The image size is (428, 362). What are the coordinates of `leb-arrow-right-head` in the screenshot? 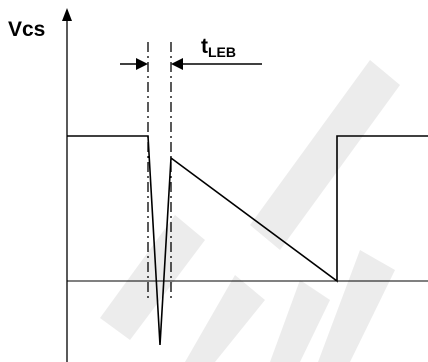 It's located at (177, 64).